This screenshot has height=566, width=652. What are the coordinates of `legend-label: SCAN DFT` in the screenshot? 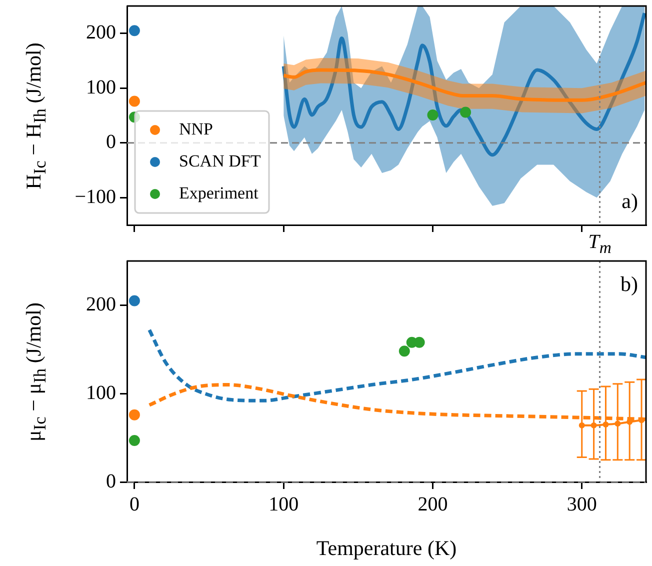 It's located at (220, 160).